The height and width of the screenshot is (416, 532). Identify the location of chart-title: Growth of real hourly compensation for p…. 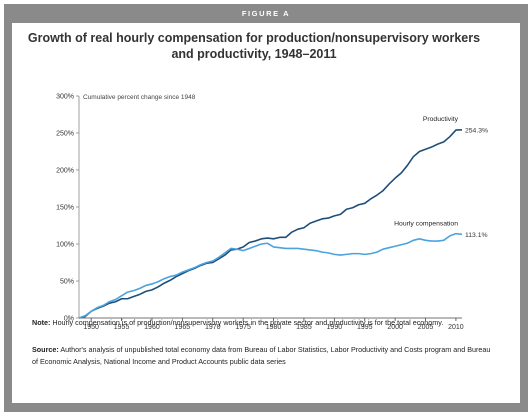
(254, 46).